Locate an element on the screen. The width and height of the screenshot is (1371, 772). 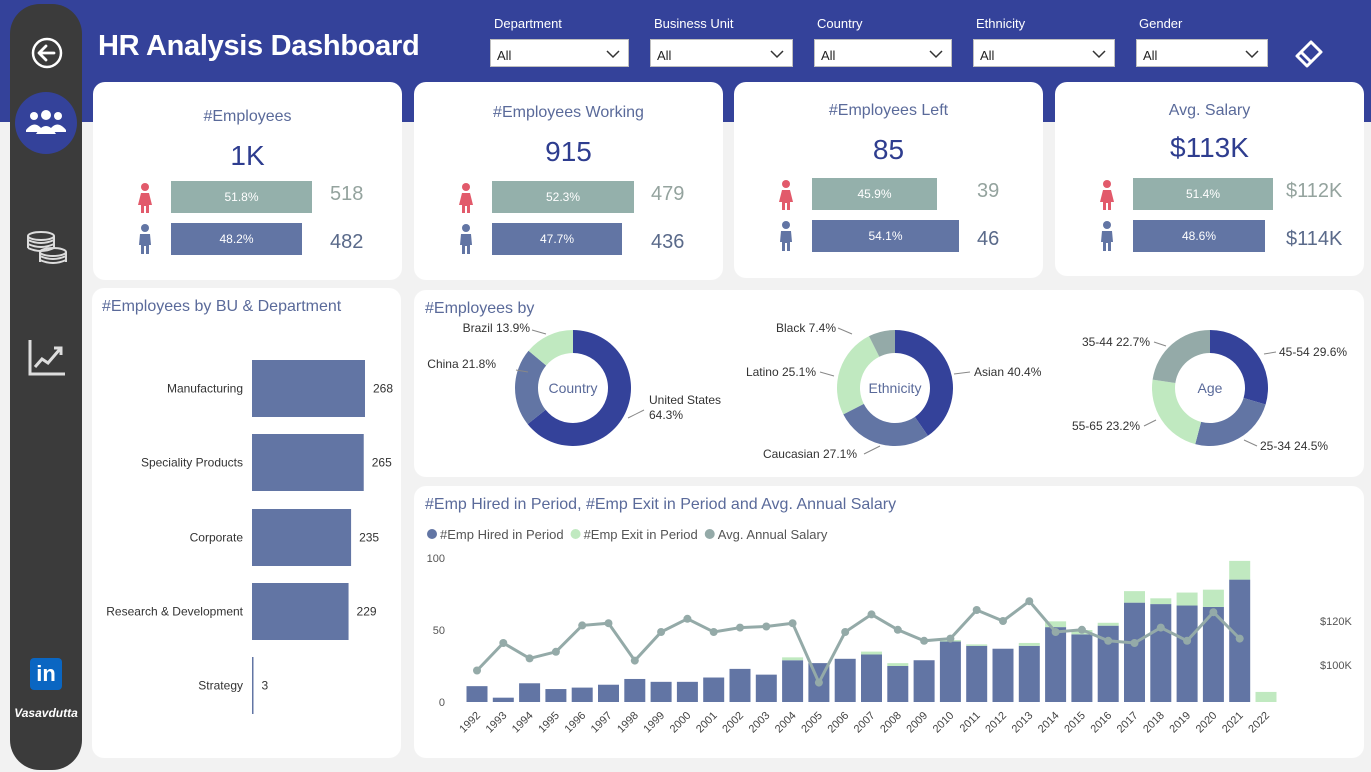
slicer-value: All is located at coordinates (664, 55).